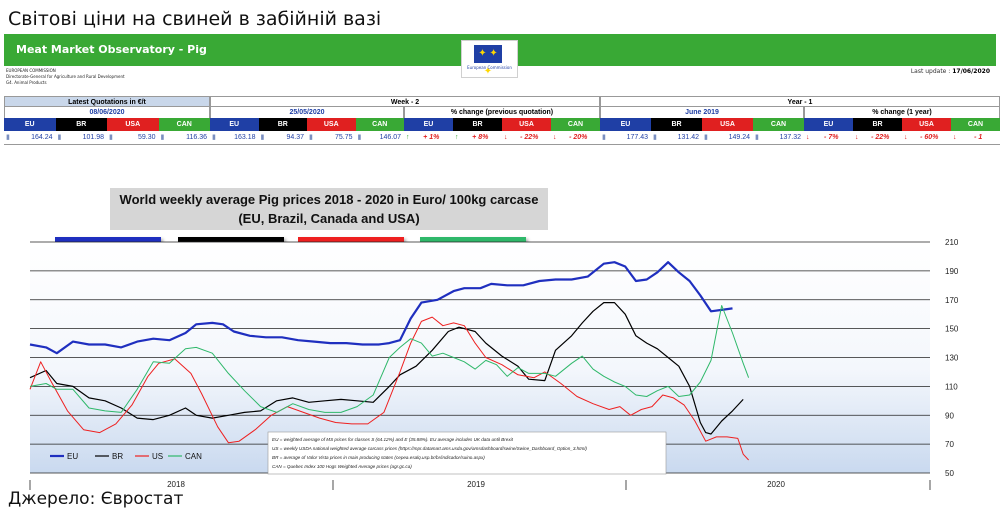 The image size is (1000, 520). I want to click on week2-change-value-br: ↑ + 8%, so click(477, 138).